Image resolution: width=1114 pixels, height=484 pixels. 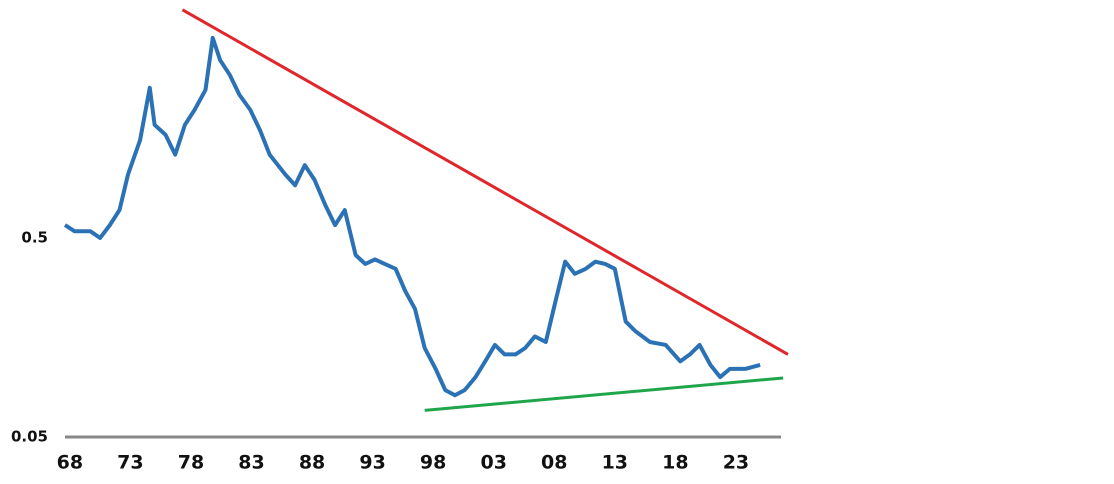 What do you see at coordinates (29, 437) in the screenshot?
I see `y-tick-label: 0.05` at bounding box center [29, 437].